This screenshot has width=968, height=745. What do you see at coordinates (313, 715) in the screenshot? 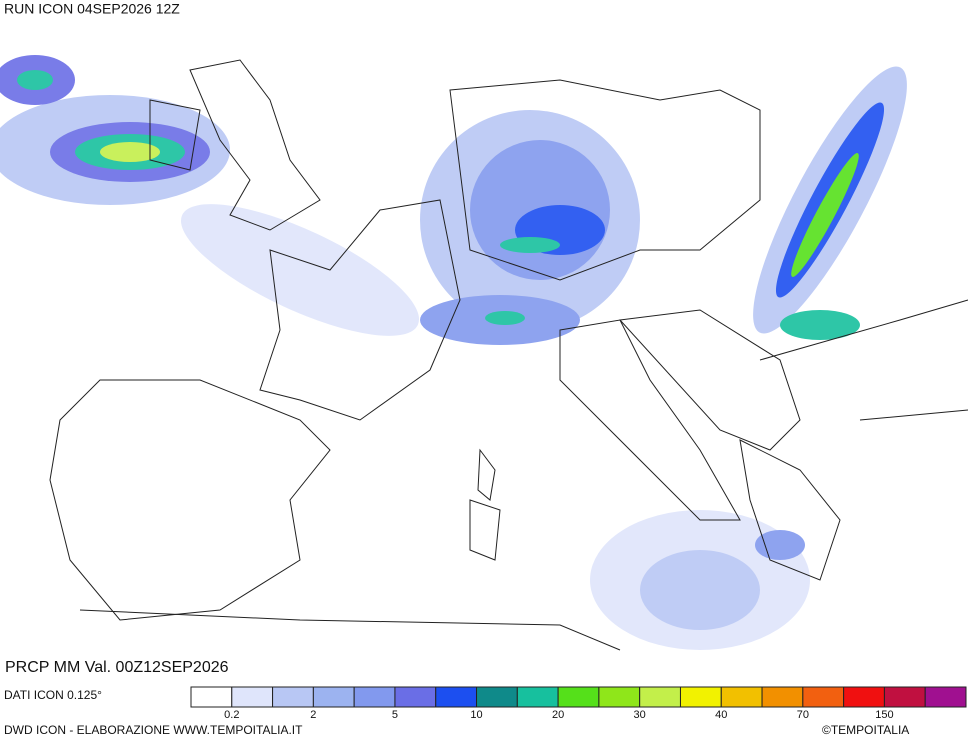
I see `color-bar-label: 2` at bounding box center [313, 715].